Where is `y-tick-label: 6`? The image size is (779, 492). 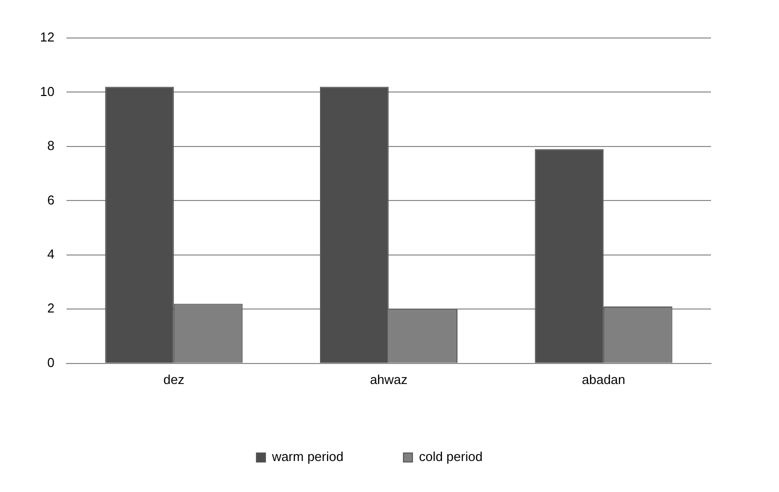
y-tick-label: 6 is located at coordinates (50, 200).